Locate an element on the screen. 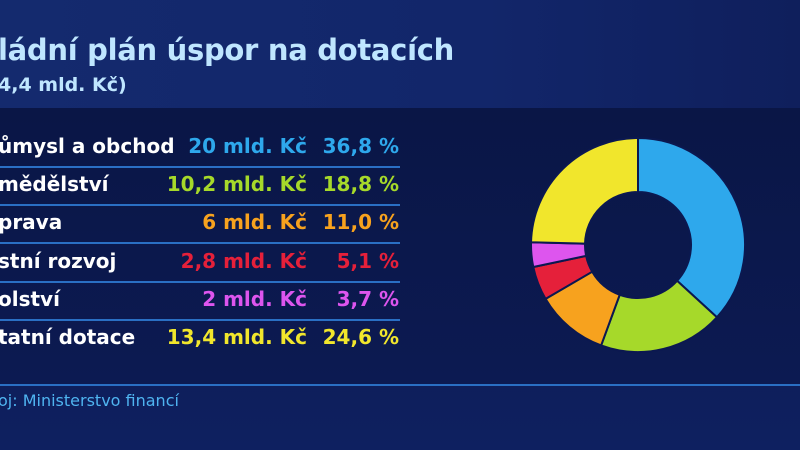 The height and width of the screenshot is (450, 800). chart-subtitle: 4,4 mld. Kč) is located at coordinates (63, 85).